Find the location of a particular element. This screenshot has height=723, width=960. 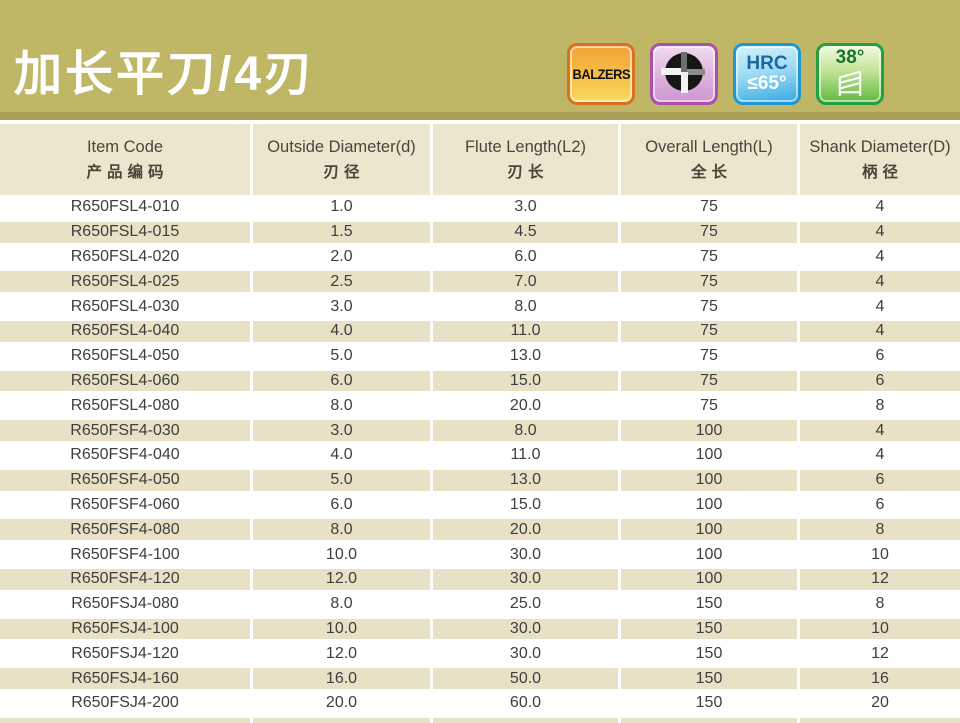

table-row: R650FSF4-100 10.0 30.0 100 10 is located at coordinates (480, 554).